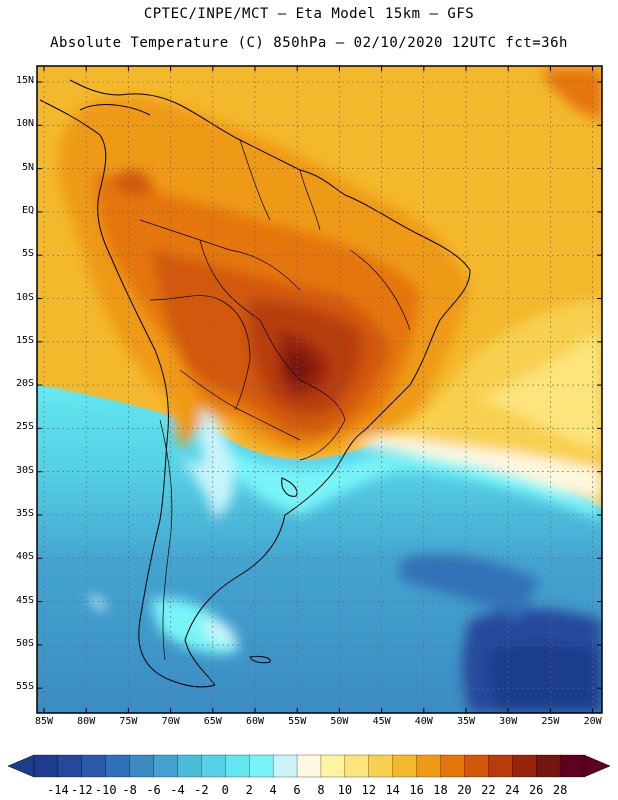  I want to click on colorbar-arrow-high, so click(597, 766).